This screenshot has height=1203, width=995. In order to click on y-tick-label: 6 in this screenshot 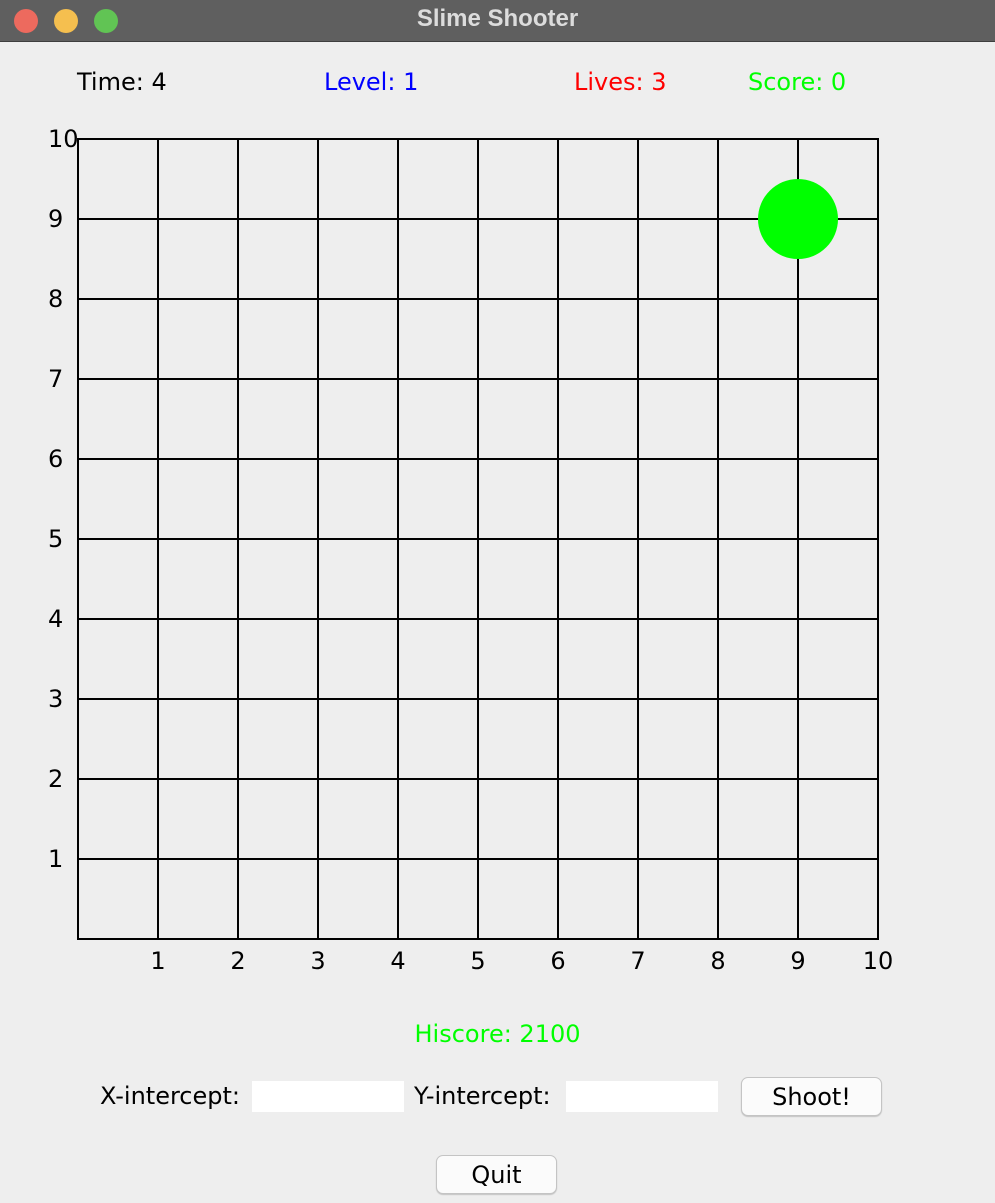, I will do `click(55, 459)`.